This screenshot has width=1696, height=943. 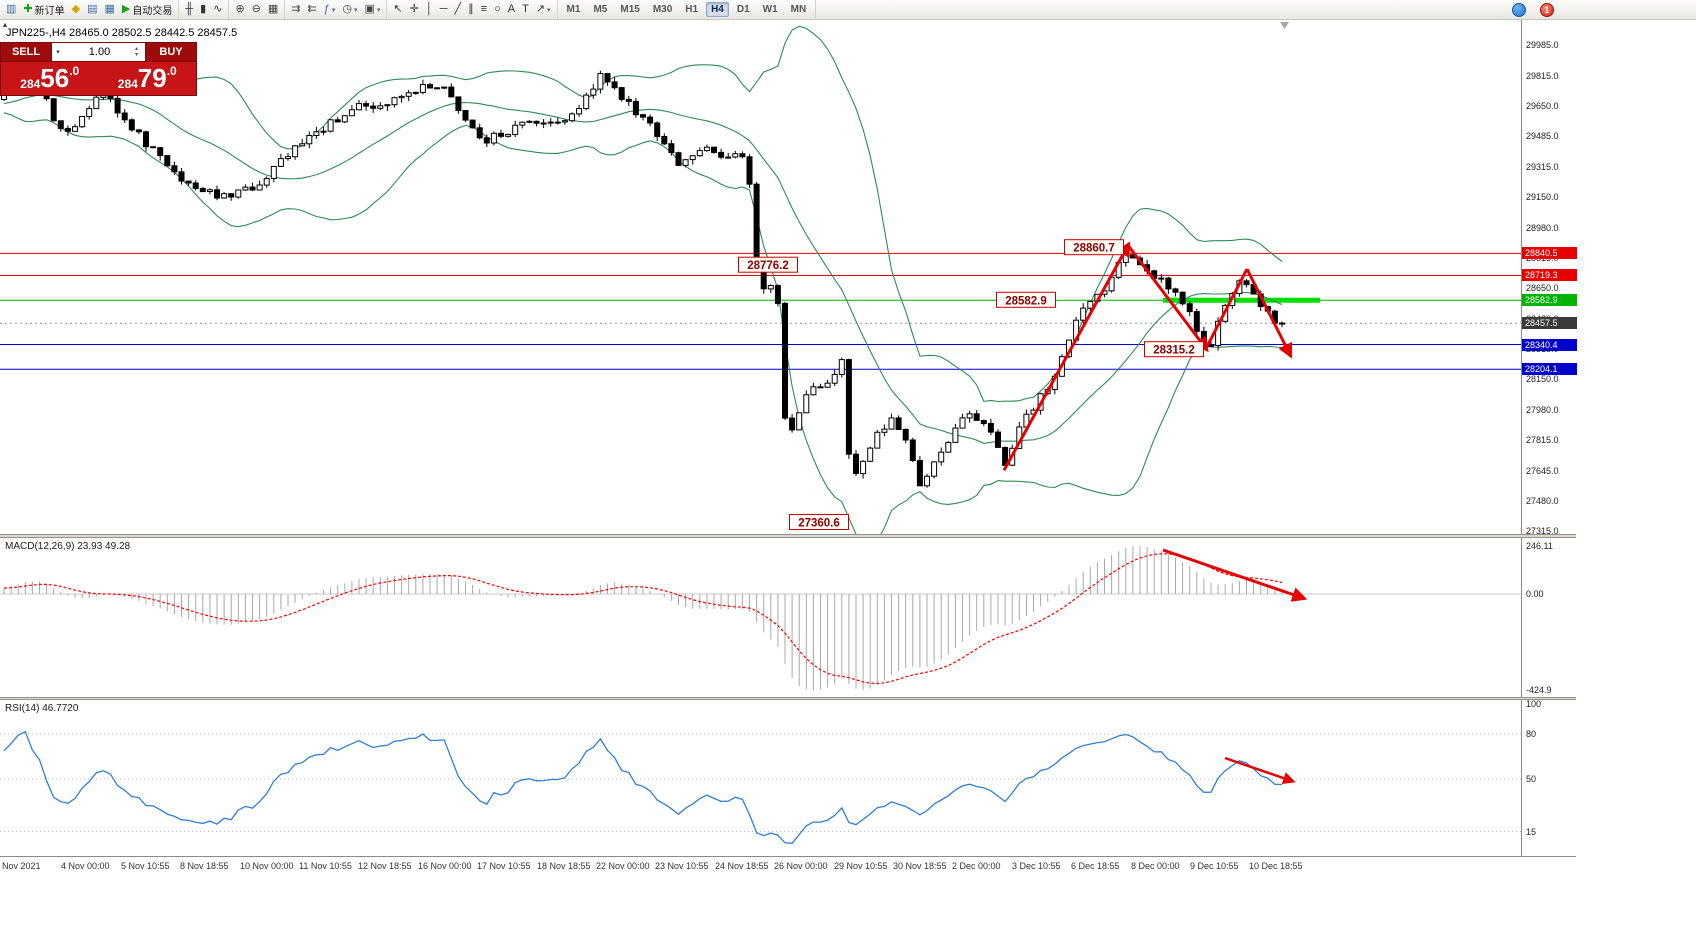 I want to click on new-chart-button: ▥, so click(x=11, y=10).